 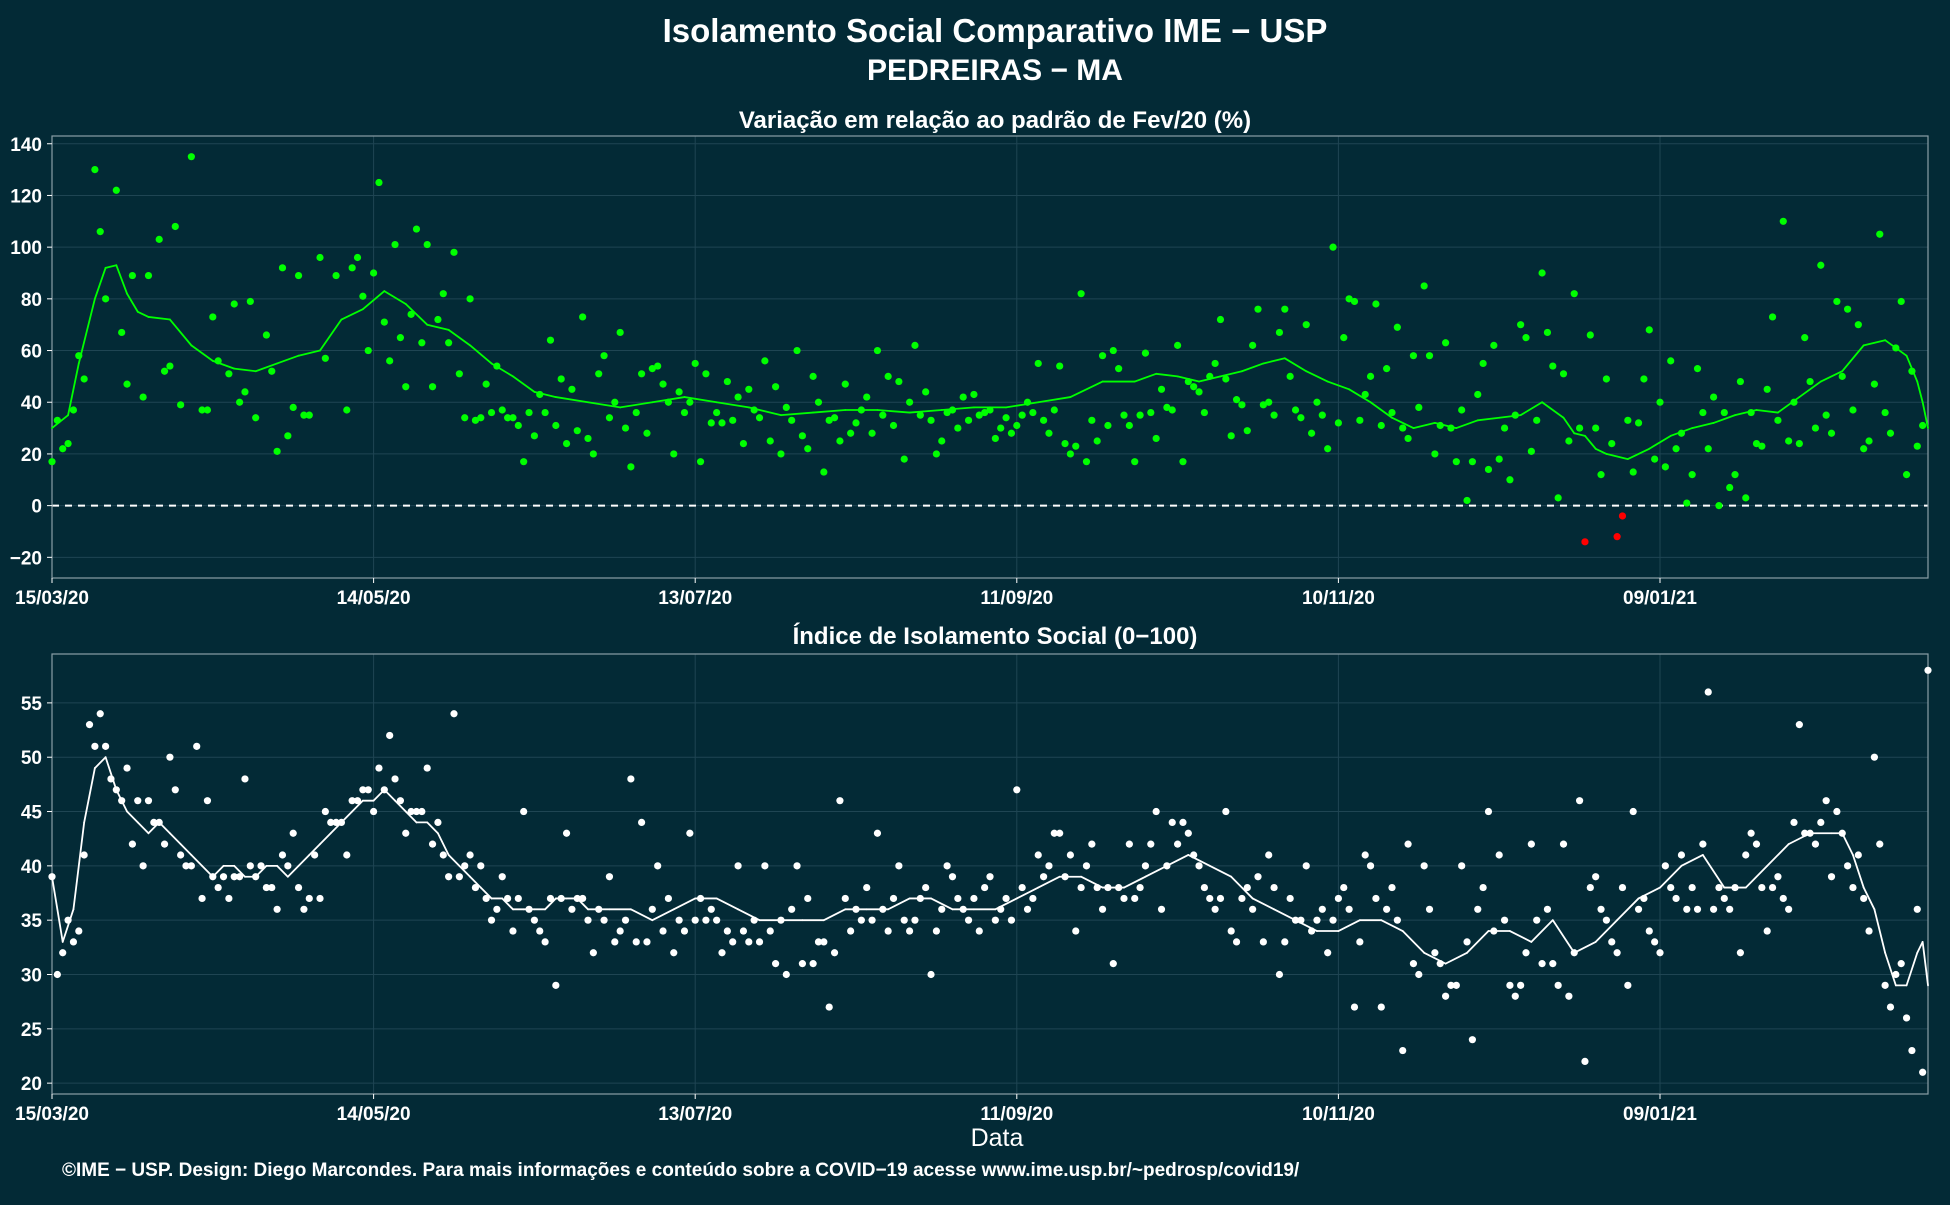 What do you see at coordinates (32, 813) in the screenshot?
I see `y-tick-label: 45` at bounding box center [32, 813].